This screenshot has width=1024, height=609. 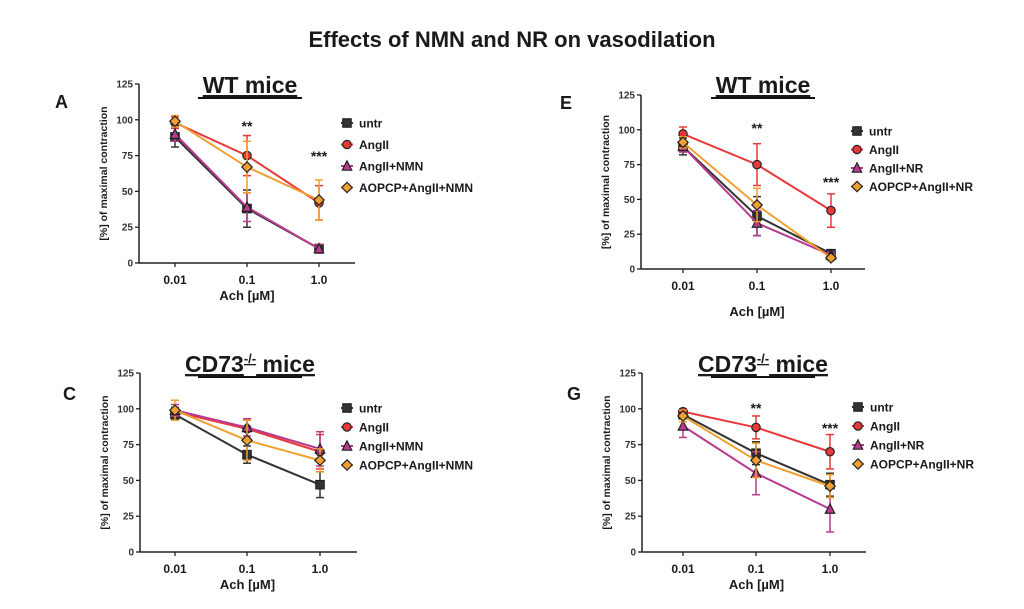 What do you see at coordinates (511, 39) in the screenshot?
I see `figure-title: Effects of NMN and NR on vasodilation` at bounding box center [511, 39].